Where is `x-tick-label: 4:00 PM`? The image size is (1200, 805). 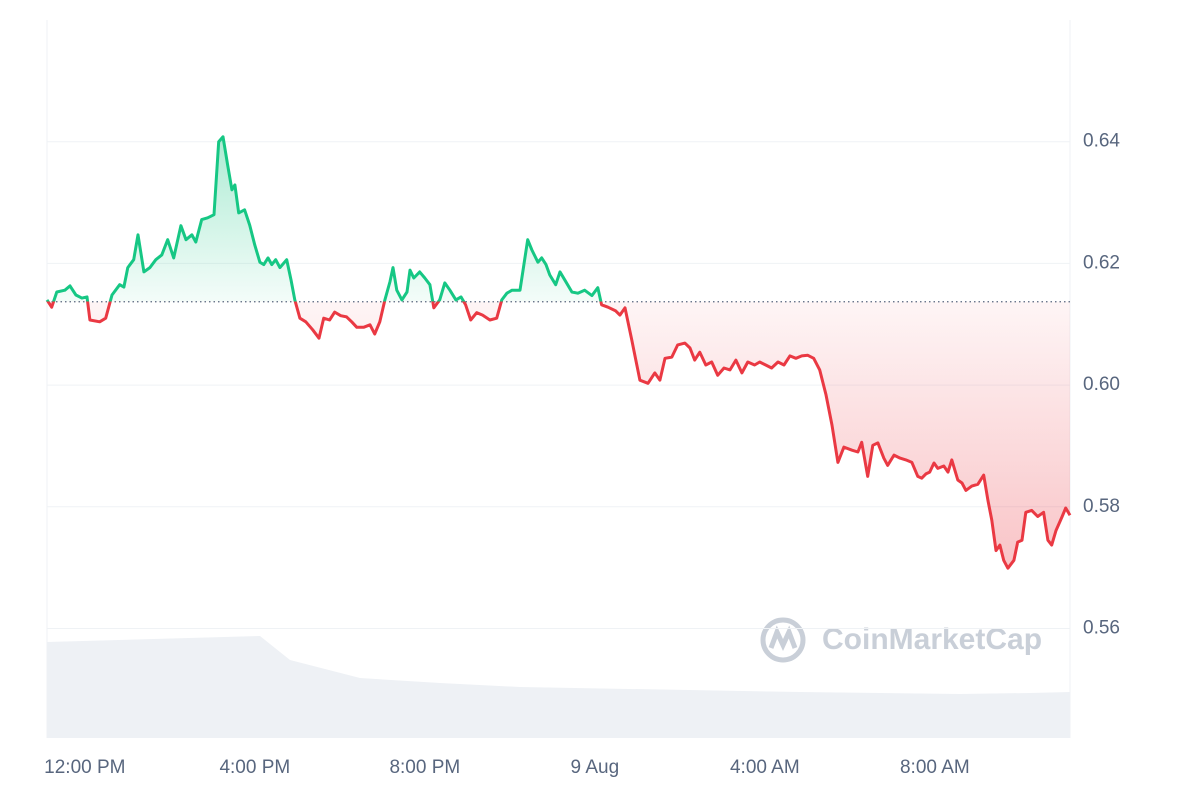
x-tick-label: 4:00 PM is located at coordinates (254, 767).